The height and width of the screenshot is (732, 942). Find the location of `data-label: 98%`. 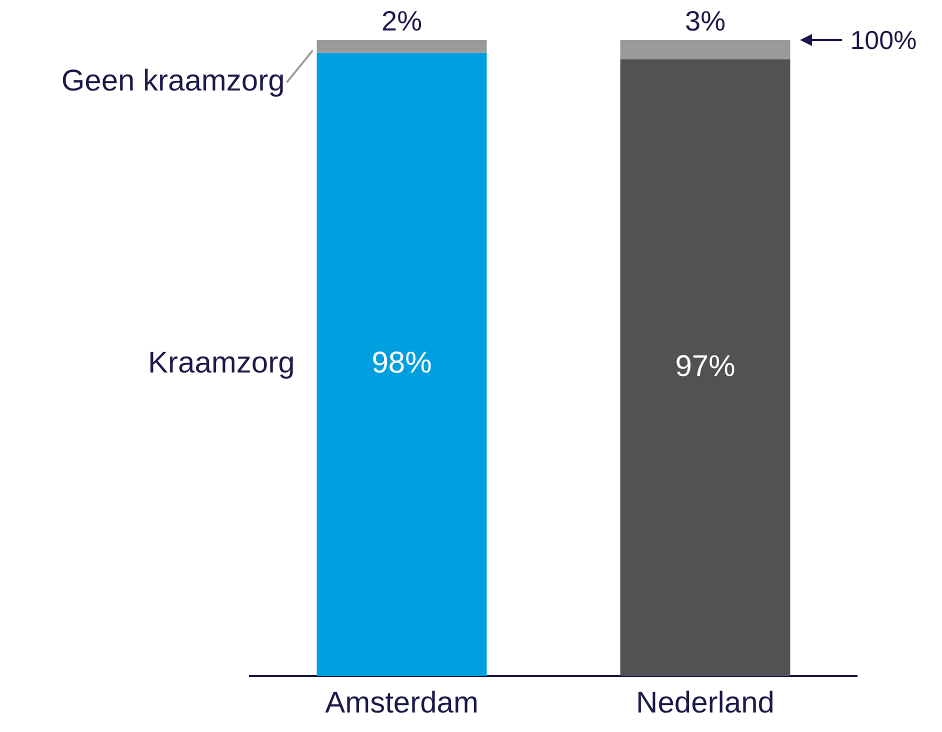

data-label: 98% is located at coordinates (402, 363).